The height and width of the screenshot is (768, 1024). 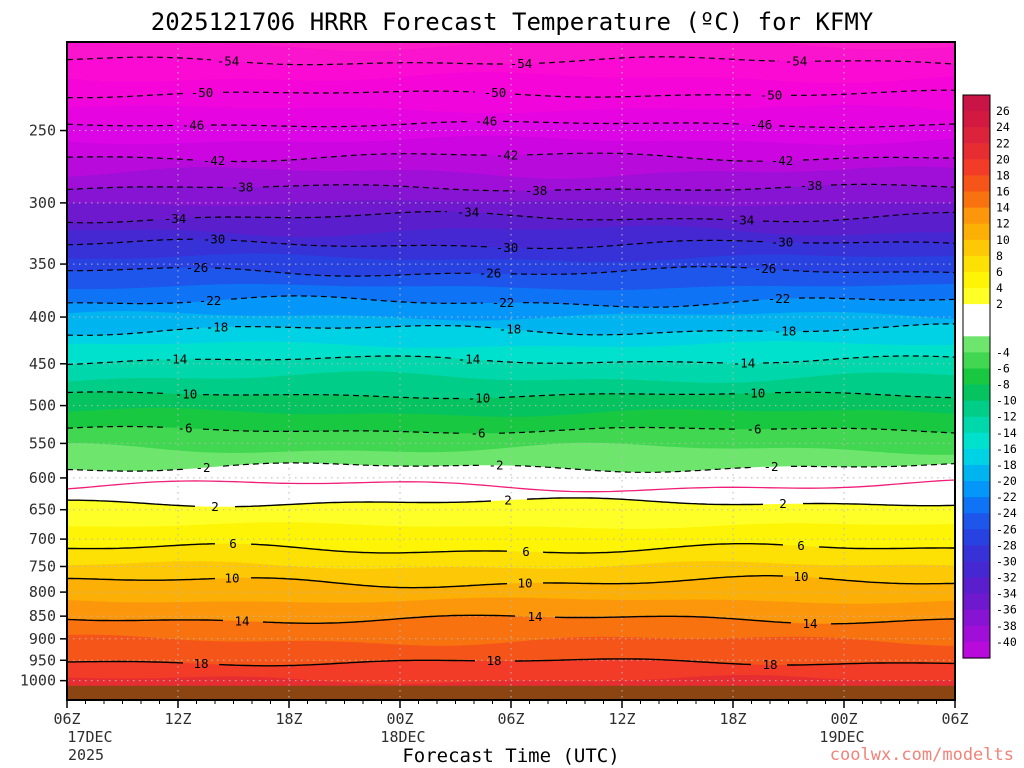 I want to click on contour-label: -26, so click(x=765, y=268).